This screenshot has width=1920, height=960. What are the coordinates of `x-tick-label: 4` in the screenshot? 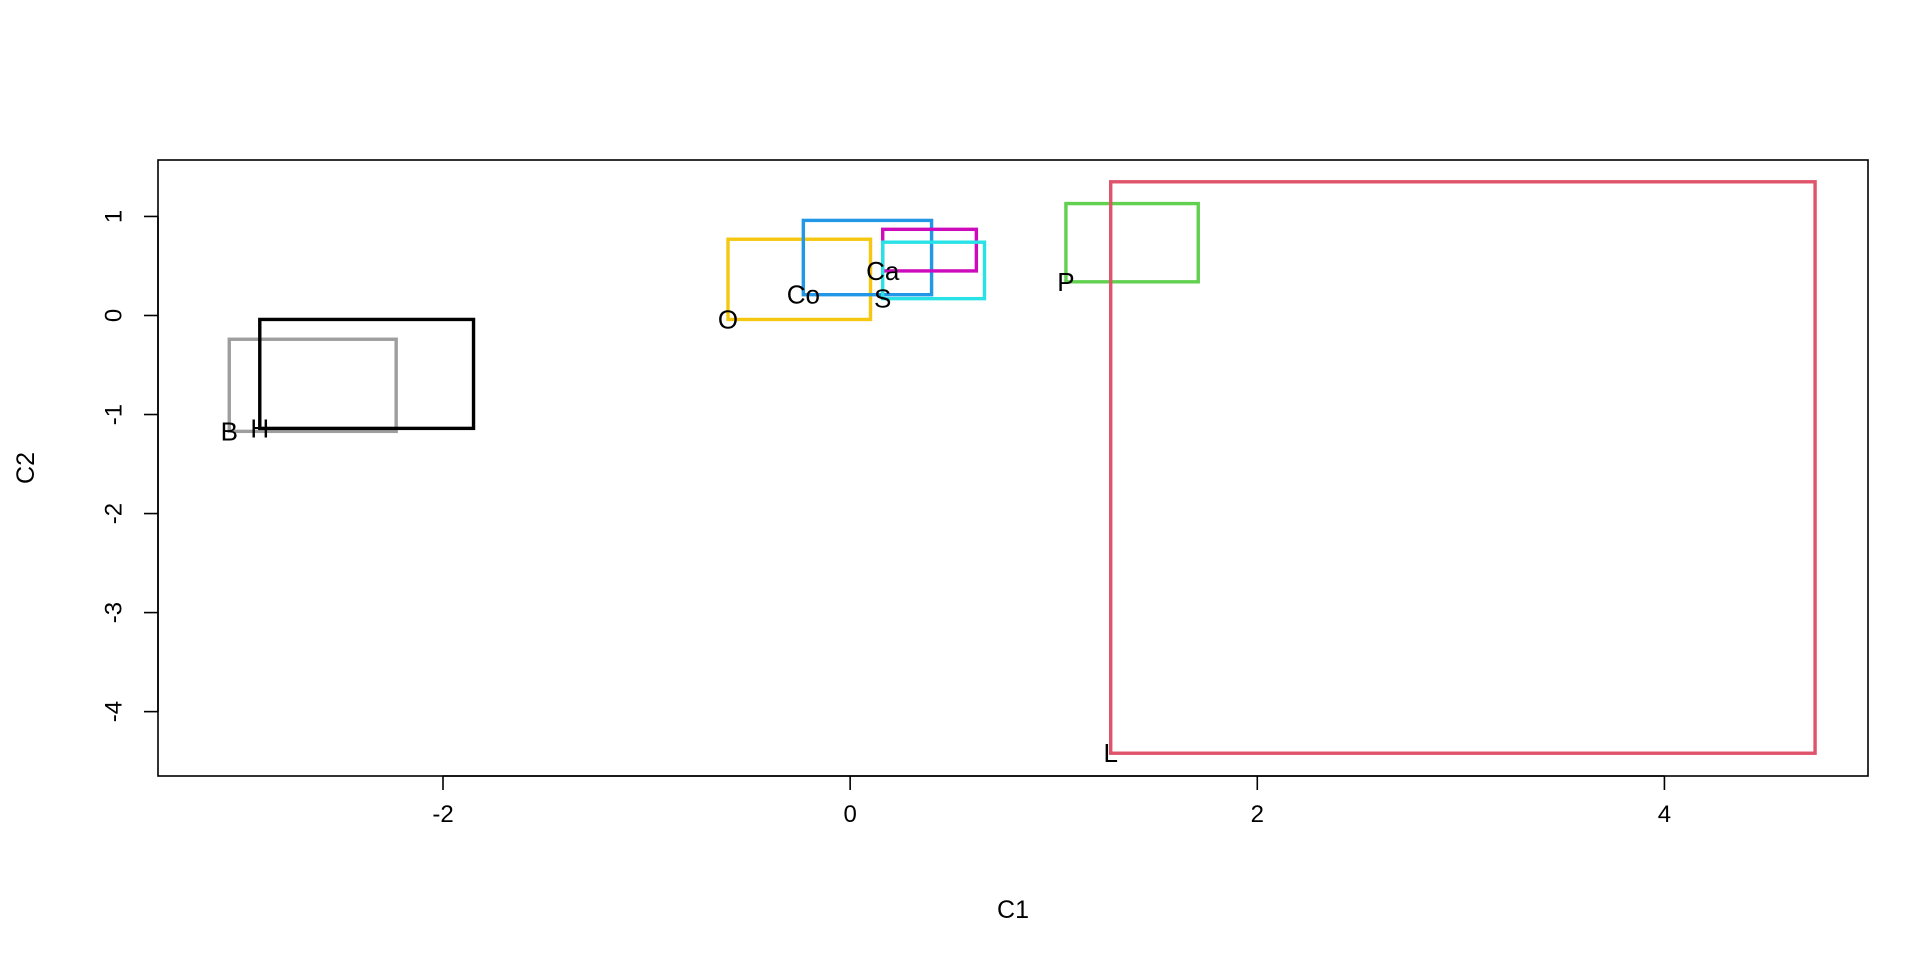 It's located at (1664, 814).